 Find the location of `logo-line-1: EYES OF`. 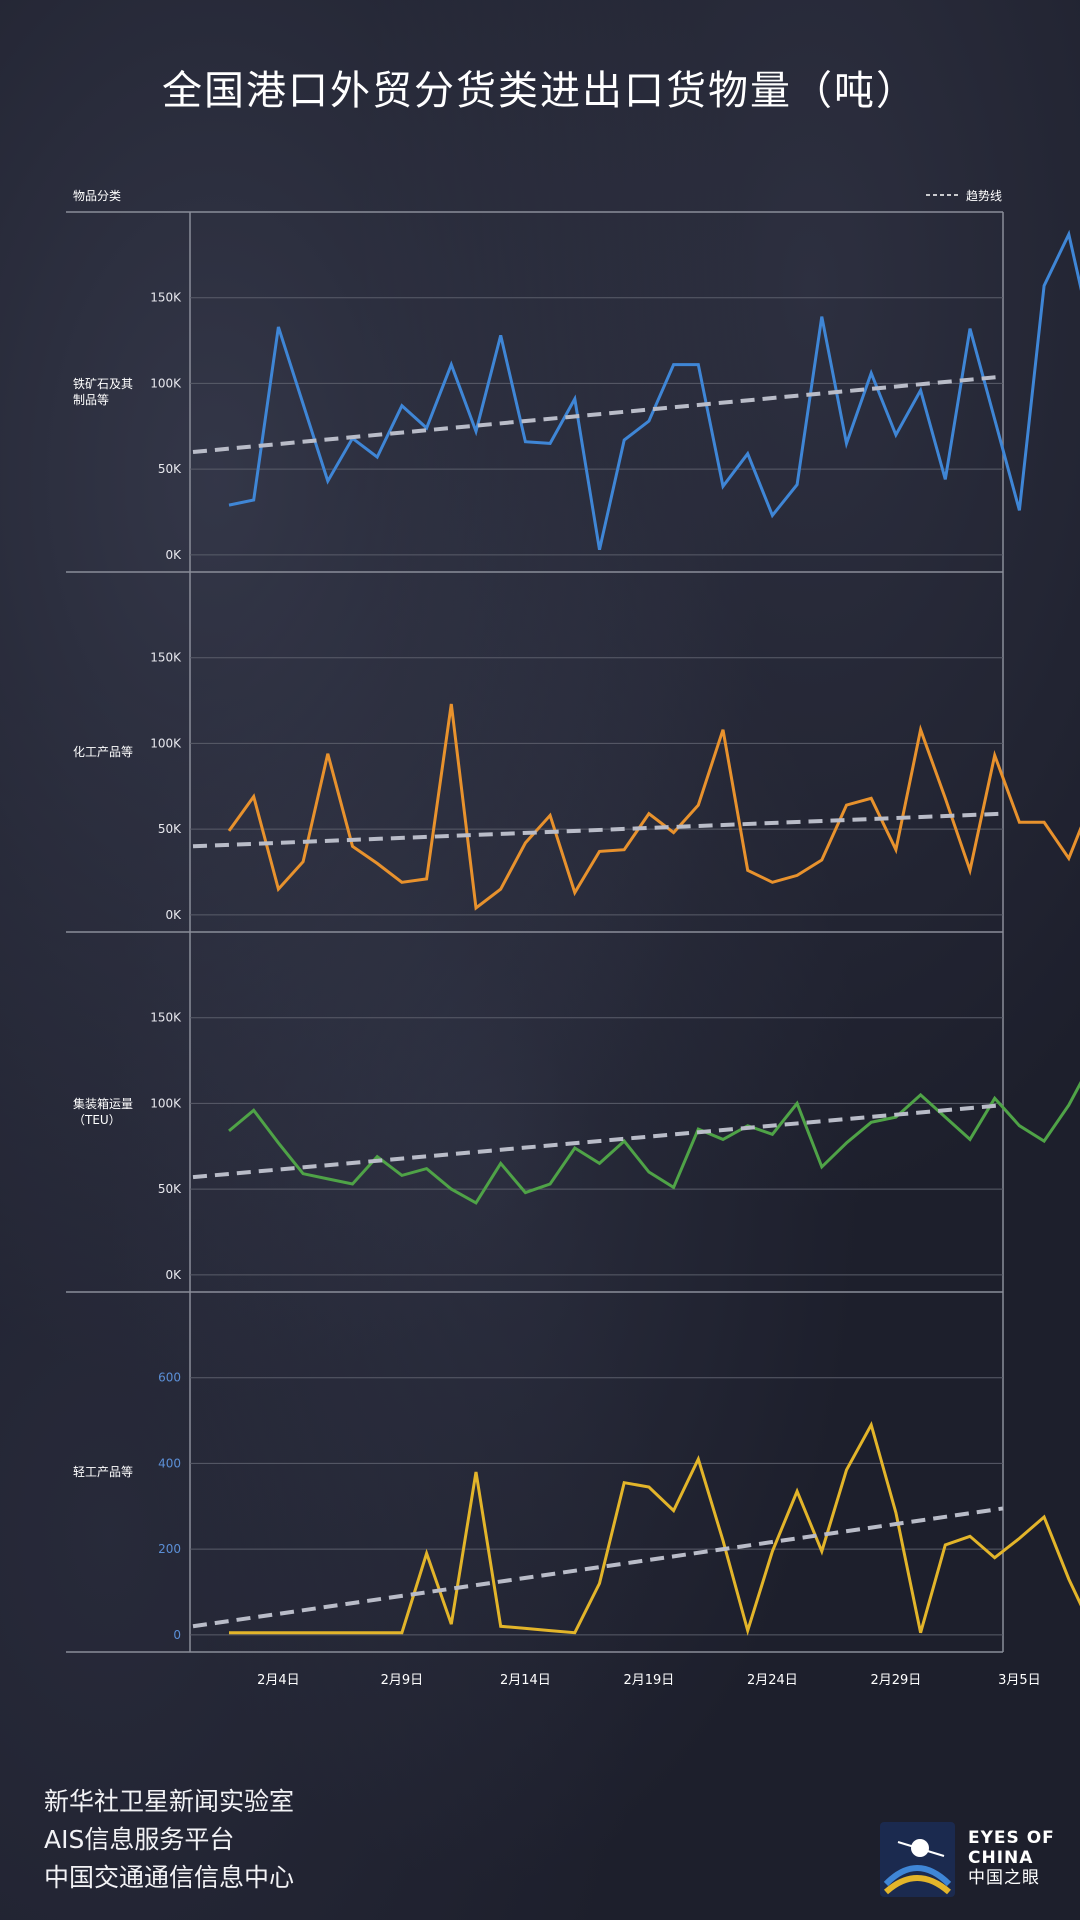

logo-line-1: EYES OF is located at coordinates (1011, 1838).